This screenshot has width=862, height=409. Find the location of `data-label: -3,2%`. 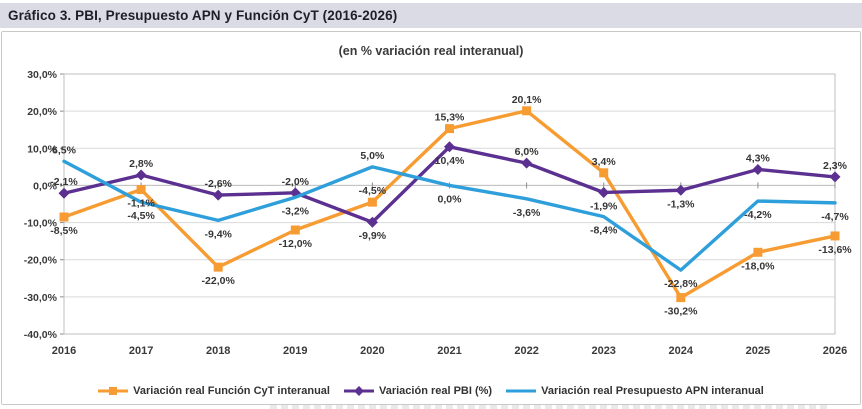

data-label: -3,2% is located at coordinates (296, 211).